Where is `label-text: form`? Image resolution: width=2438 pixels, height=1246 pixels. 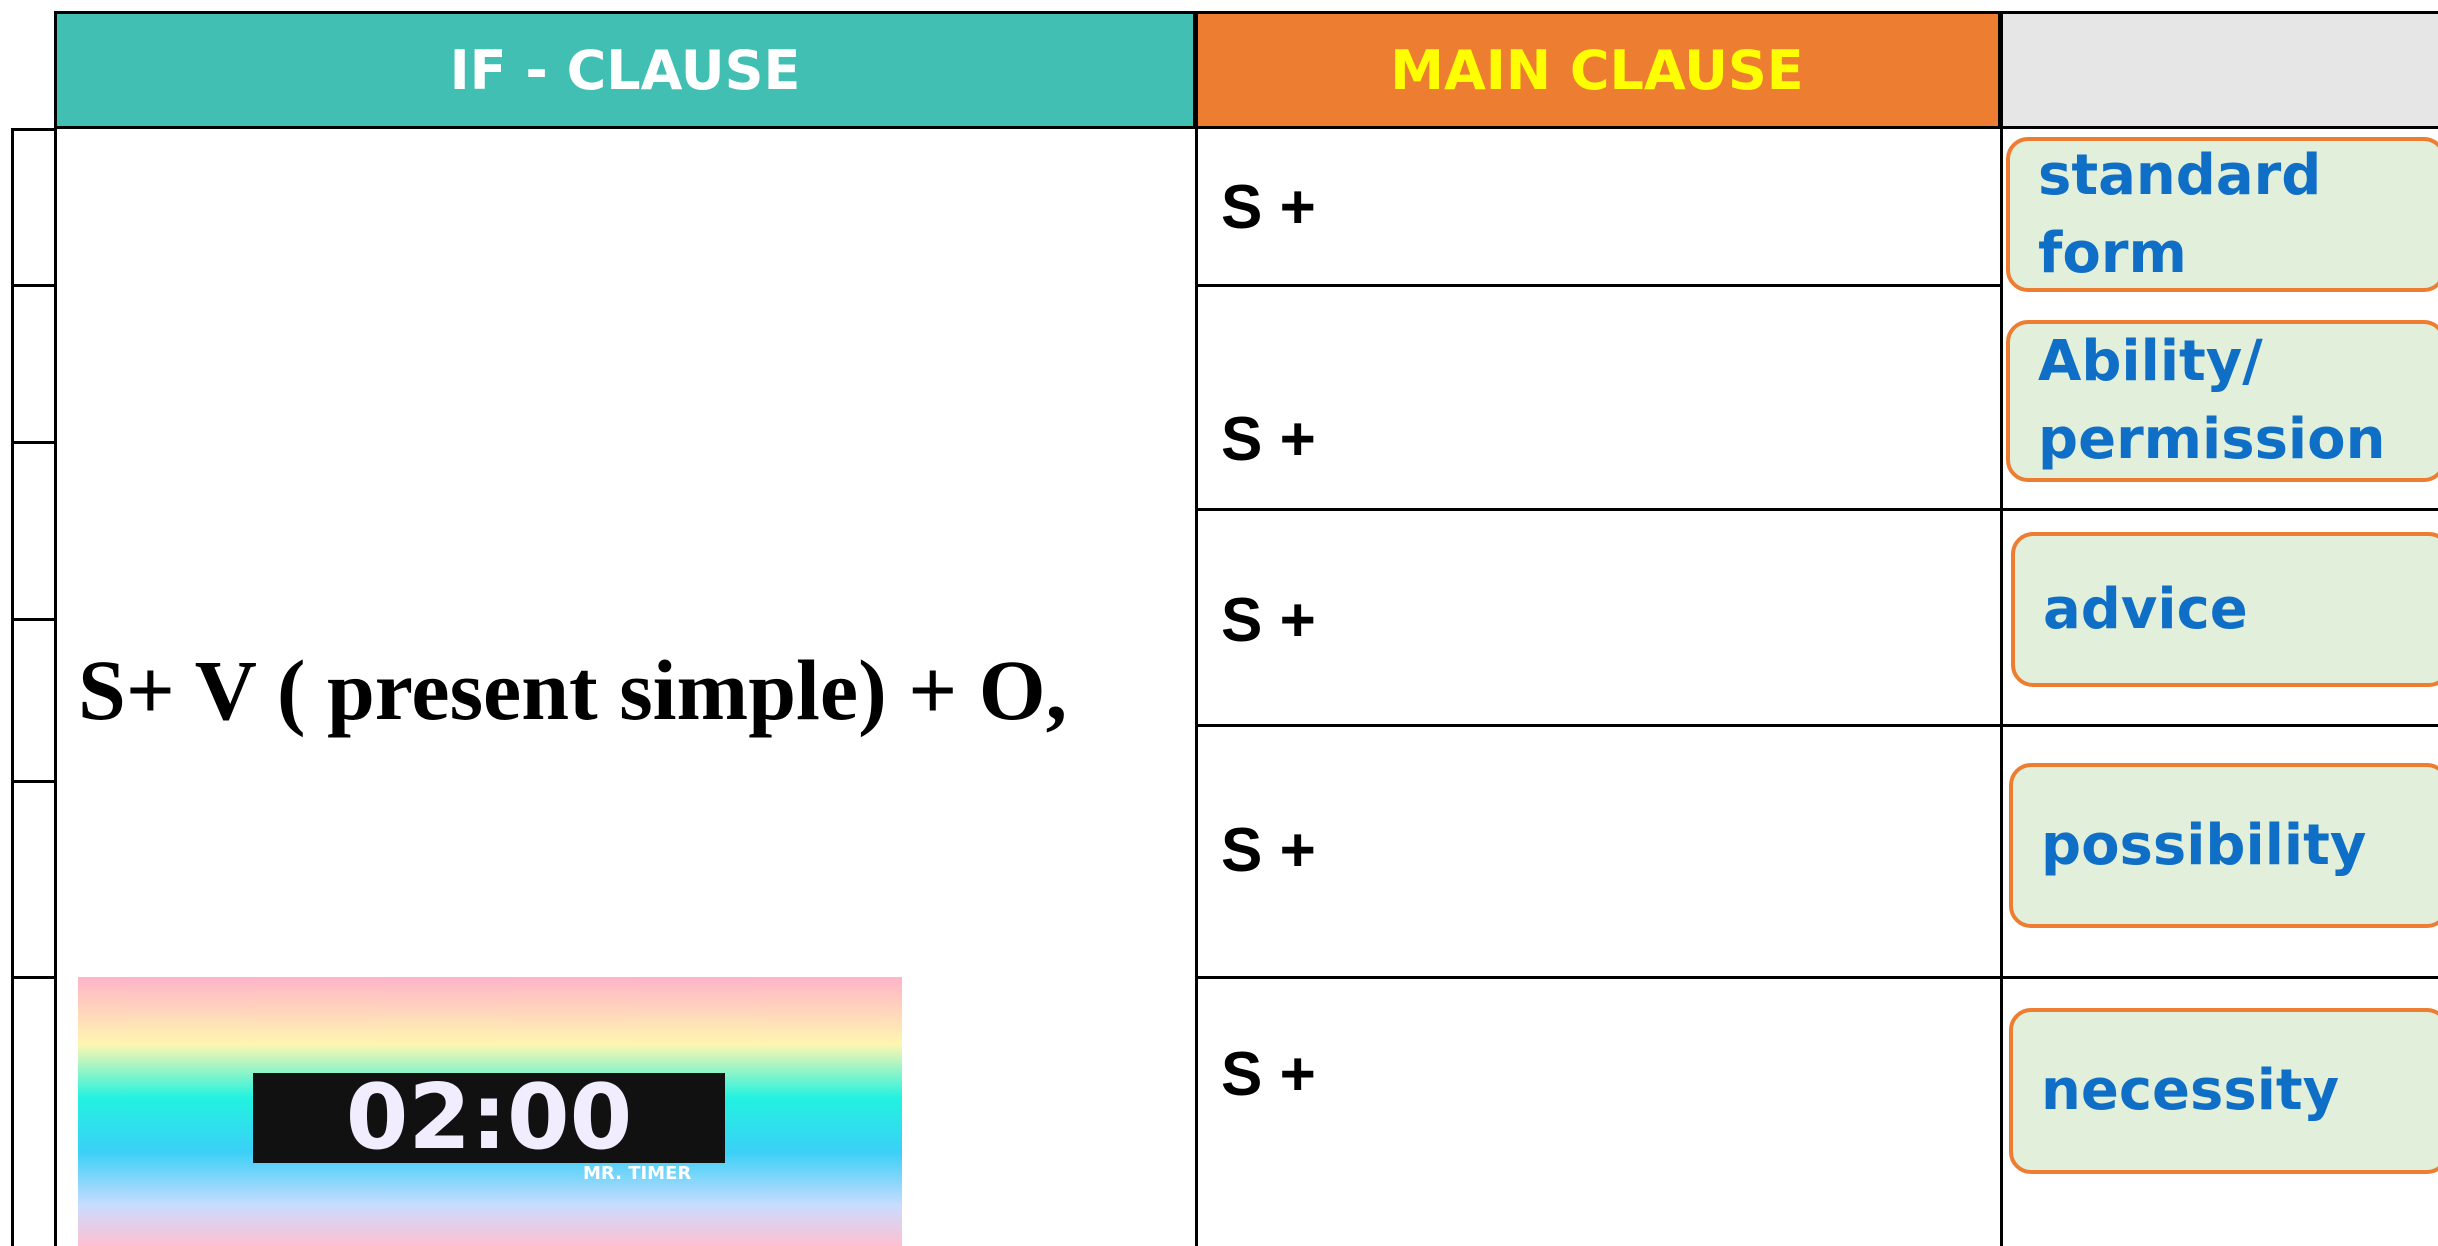 label-text: form is located at coordinates (2112, 253).